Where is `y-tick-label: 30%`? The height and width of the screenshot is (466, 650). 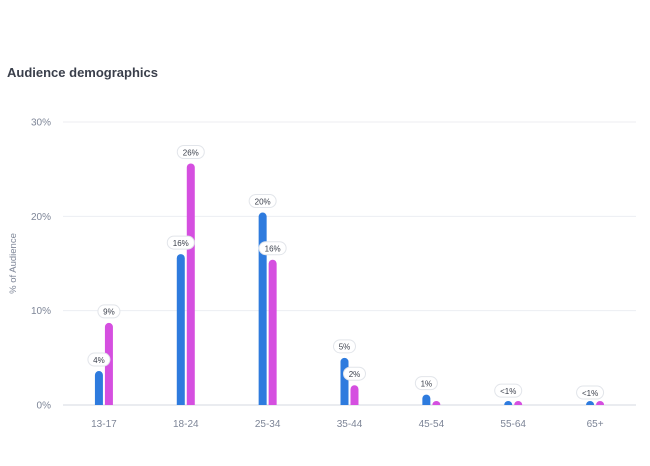
y-tick-label: 30% is located at coordinates (41, 123).